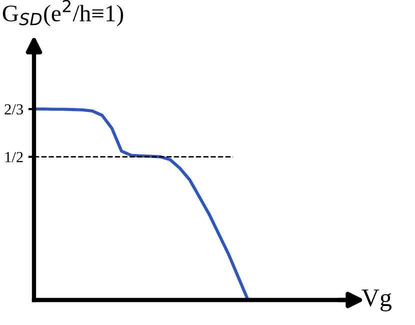  Describe the element at coordinates (63, 13) in the screenshot. I see `y-axis-title: G$_{SD}$(e$^{2}$/h≡1)` at that location.